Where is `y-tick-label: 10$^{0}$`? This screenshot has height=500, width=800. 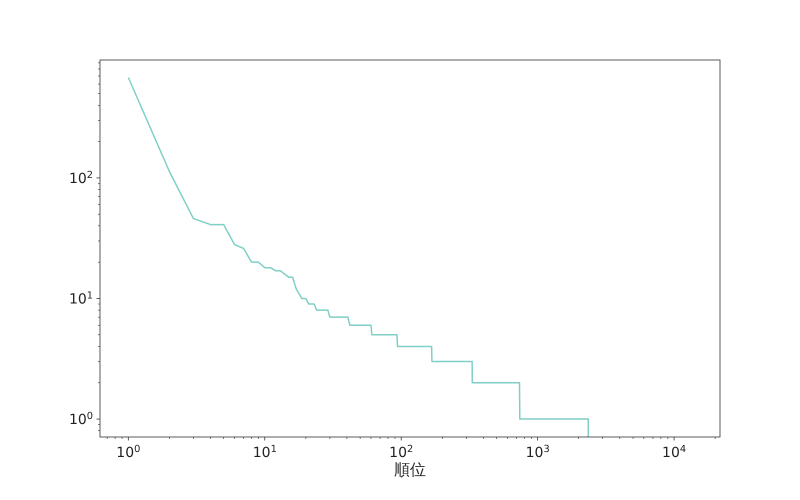
y-tick-label: 10$^{0}$ is located at coordinates (80, 419).